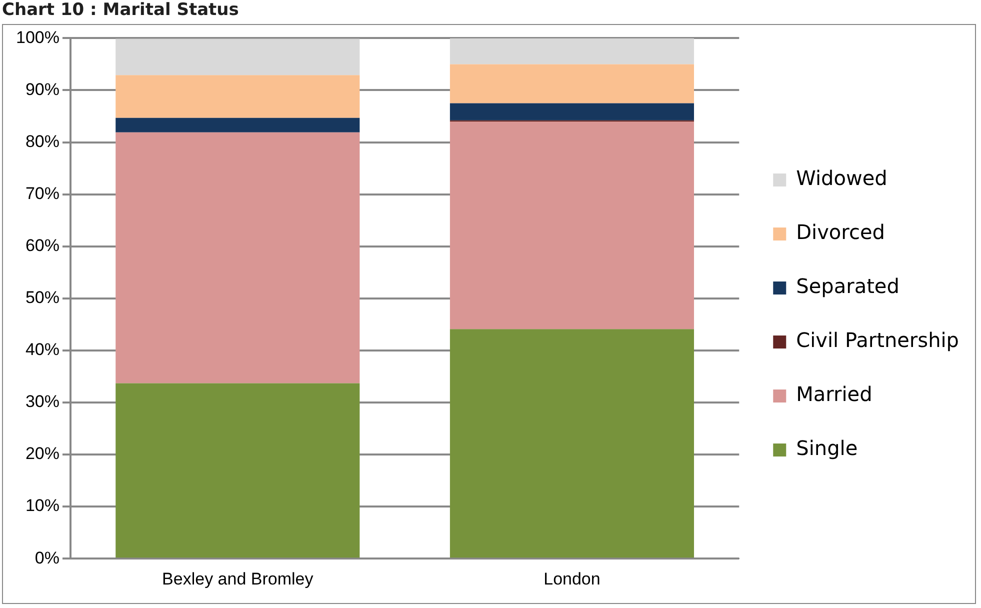 Image resolution: width=981 pixels, height=608 pixels. Describe the element at coordinates (120, 10) in the screenshot. I see `chart-title: Chart 10 : Marital Status` at that location.